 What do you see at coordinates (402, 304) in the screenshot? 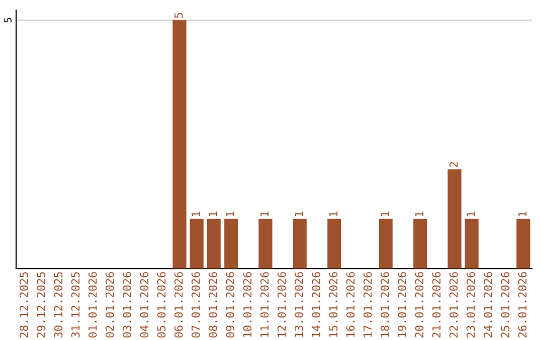
I see `x-tick-label: 19.01.2026` at bounding box center [402, 304].